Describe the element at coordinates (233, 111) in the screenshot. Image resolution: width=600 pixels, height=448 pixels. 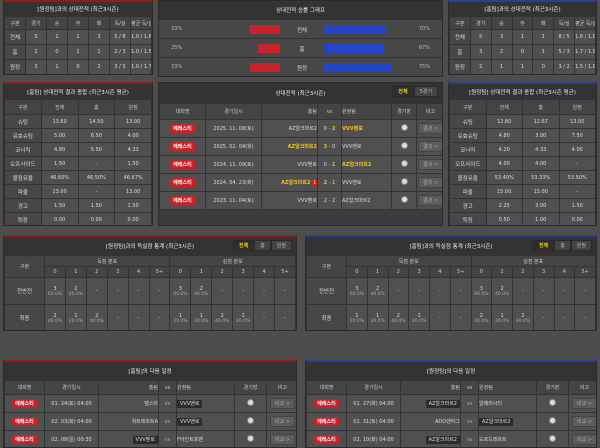
I see `column-header: 경기일시` at that location.